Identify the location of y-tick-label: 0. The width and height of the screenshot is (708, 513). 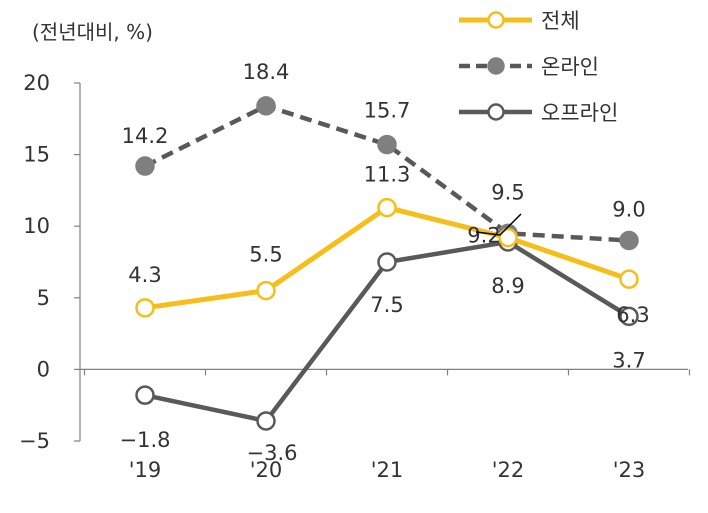
(43, 369).